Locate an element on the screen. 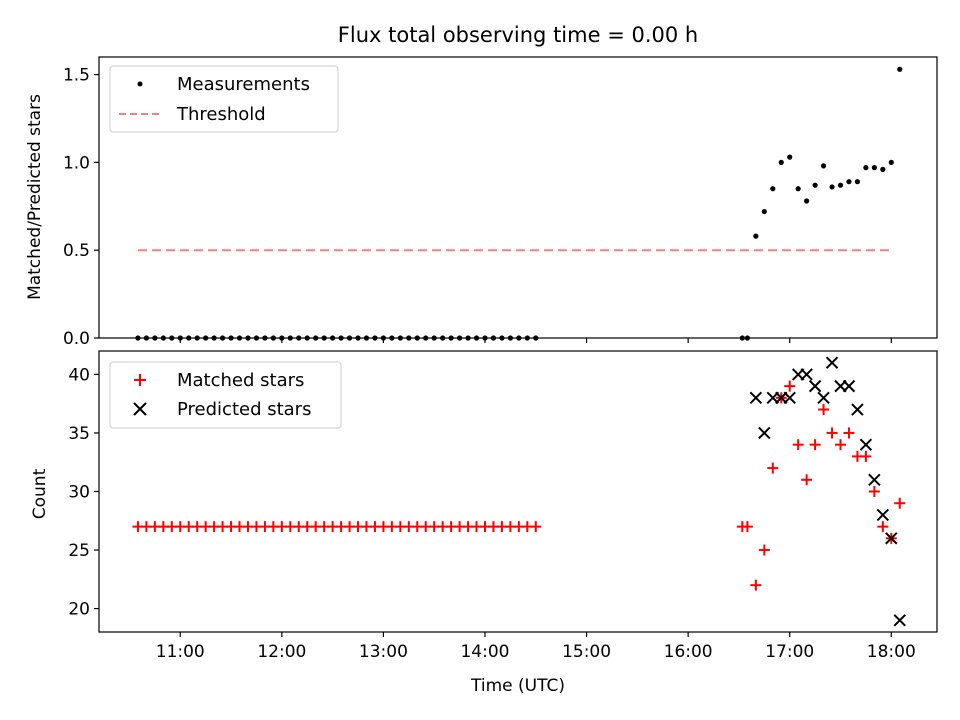 The image size is (960, 720). xtick-label: 11:00 is located at coordinates (180, 652).